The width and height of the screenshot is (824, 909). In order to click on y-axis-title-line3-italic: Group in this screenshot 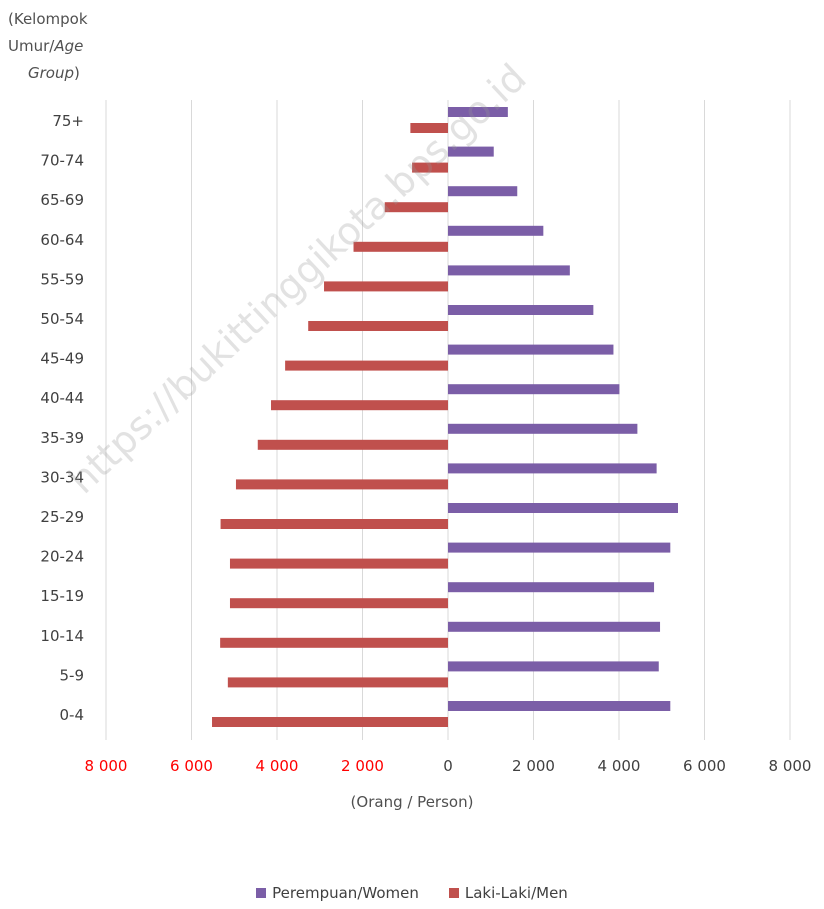, I will do `click(51, 73)`.